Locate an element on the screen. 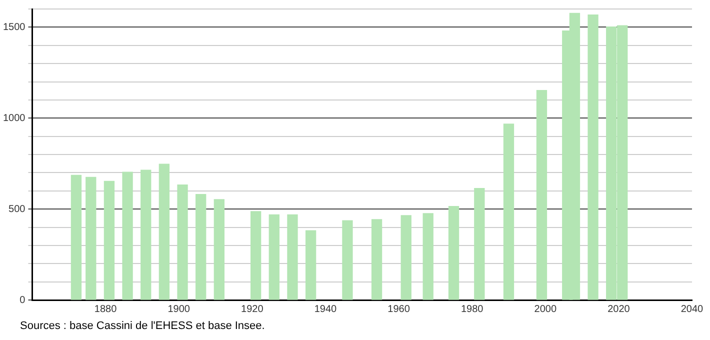 The width and height of the screenshot is (710, 340). x-tick-label: 1940 is located at coordinates (326, 309).